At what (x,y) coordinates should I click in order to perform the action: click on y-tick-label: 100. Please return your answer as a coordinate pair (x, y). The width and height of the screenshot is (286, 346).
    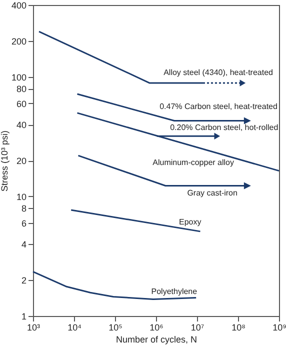
    Looking at the image, I should click on (18, 77).